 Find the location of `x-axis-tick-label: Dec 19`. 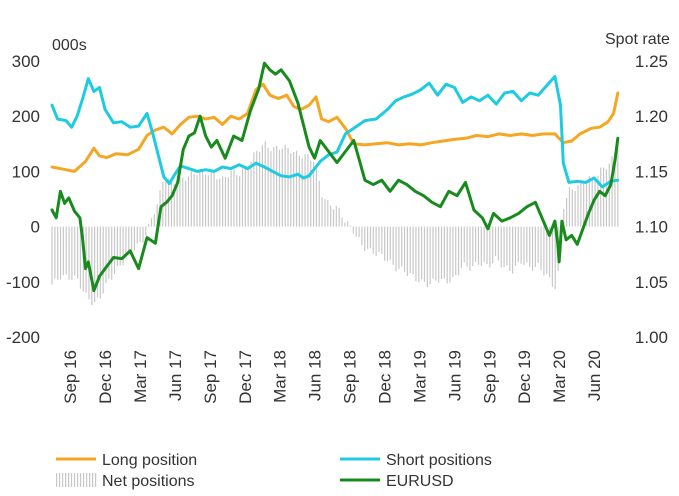

x-axis-tick-label: Dec 19 is located at coordinates (524, 377).